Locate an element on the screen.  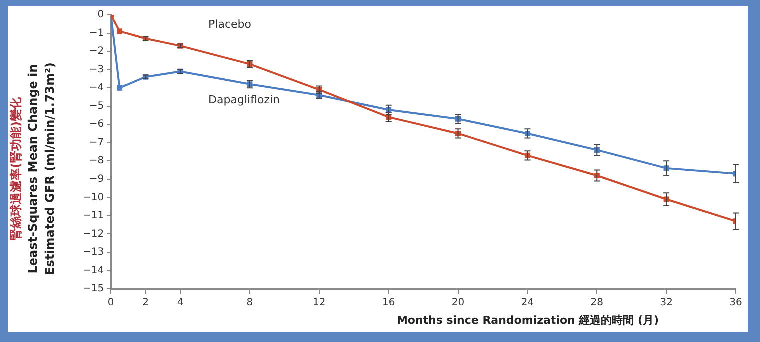
y-tick-label: −3 is located at coordinates (96, 70).